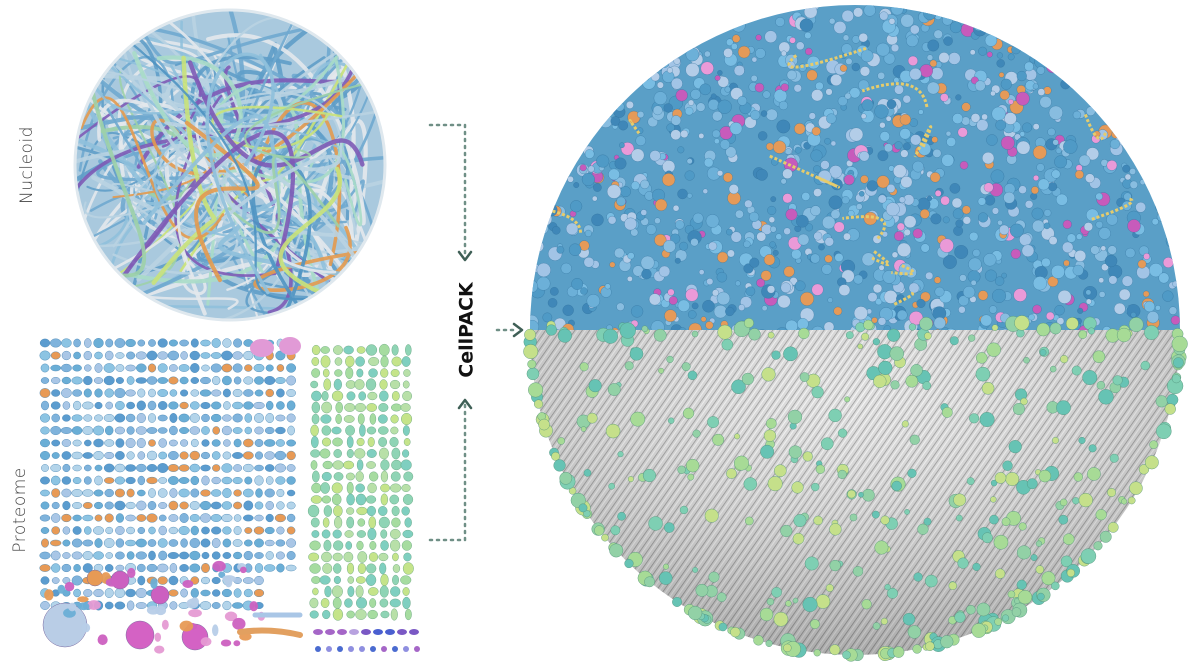 This screenshot has height=667, width=1200. What do you see at coordinates (518, 330) in the screenshot?
I see `arrowhead-right` at bounding box center [518, 330].